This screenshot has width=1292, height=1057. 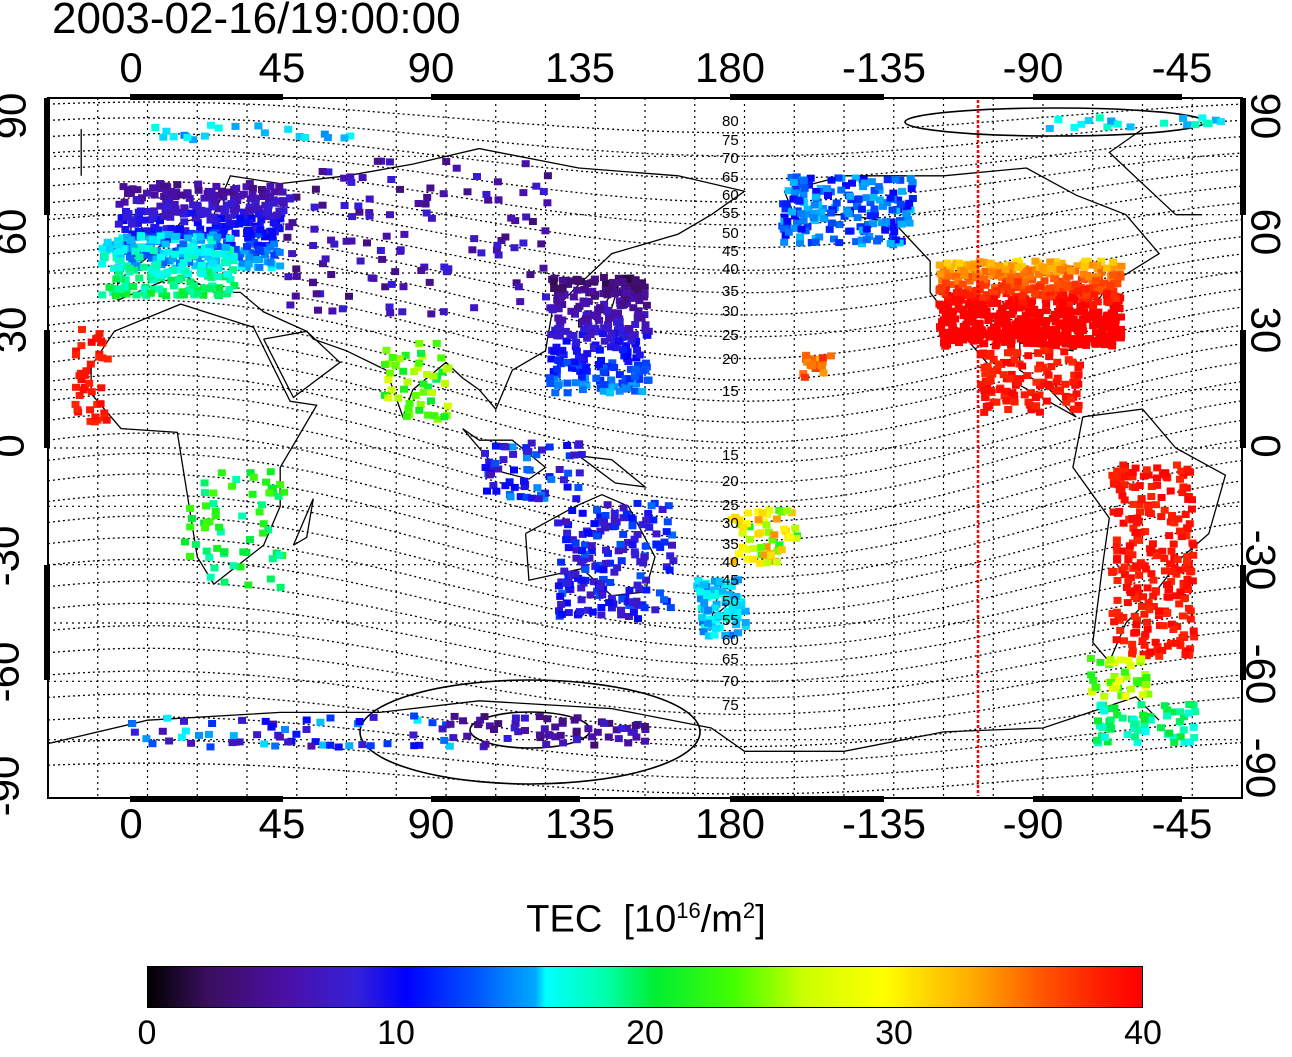 I want to click on lat-tick-left: -30, so click(x=14, y=556).